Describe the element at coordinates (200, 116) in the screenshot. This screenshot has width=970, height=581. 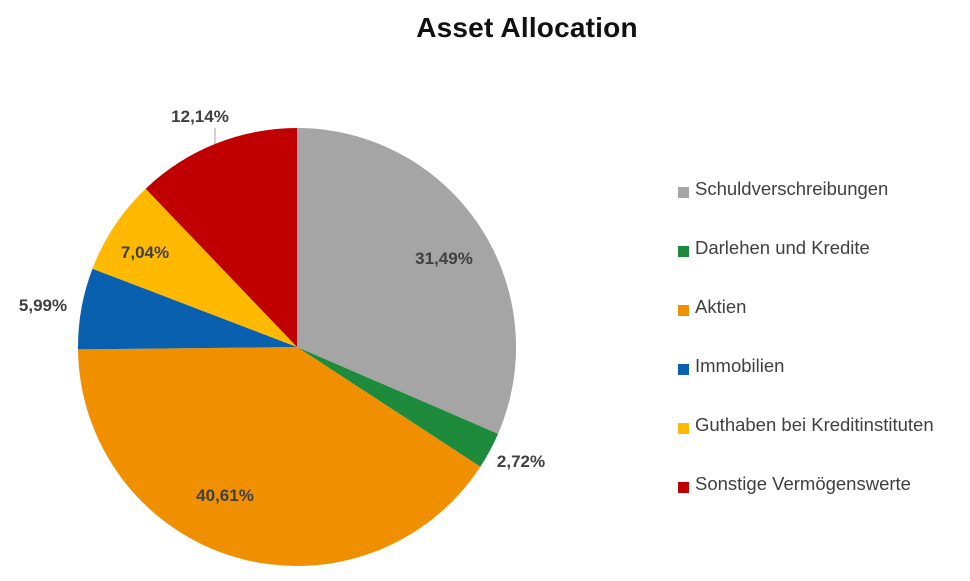
I see `data-label: 12,14%` at that location.